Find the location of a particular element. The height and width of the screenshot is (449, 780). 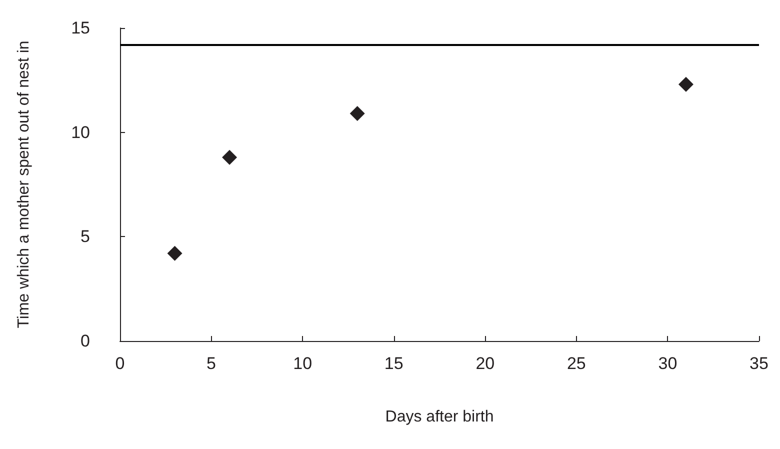

x-tick-label: 30 is located at coordinates (668, 363).